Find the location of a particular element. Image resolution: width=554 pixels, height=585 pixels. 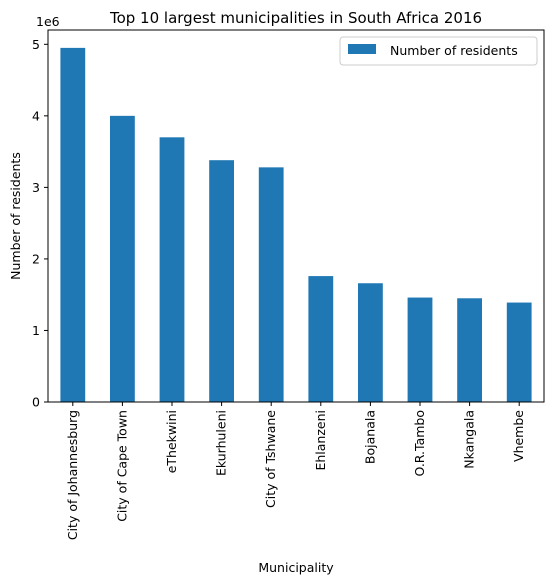

x-tick-label-7: O.R.Tambo is located at coordinates (419, 443).